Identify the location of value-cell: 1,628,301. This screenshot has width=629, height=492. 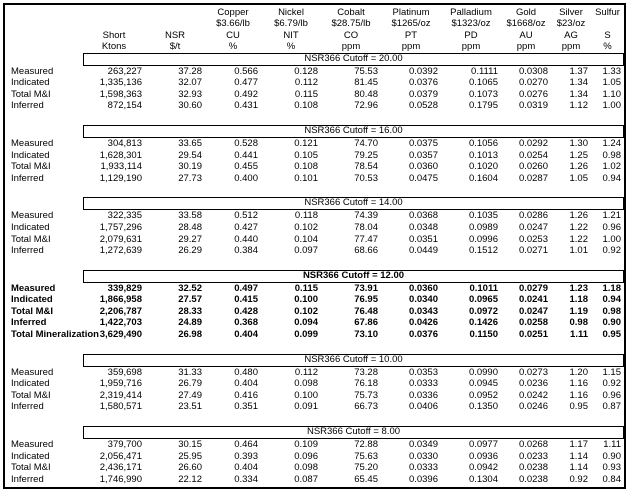
(120, 155).